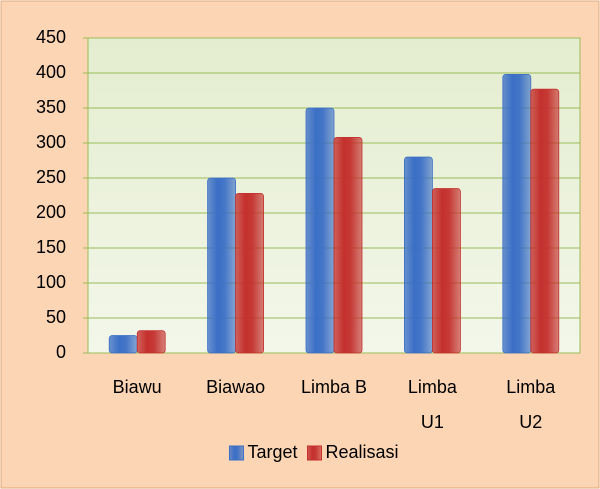 Image resolution: width=600 pixels, height=489 pixels. Describe the element at coordinates (51, 177) in the screenshot. I see `y-tick-label: 250` at that location.